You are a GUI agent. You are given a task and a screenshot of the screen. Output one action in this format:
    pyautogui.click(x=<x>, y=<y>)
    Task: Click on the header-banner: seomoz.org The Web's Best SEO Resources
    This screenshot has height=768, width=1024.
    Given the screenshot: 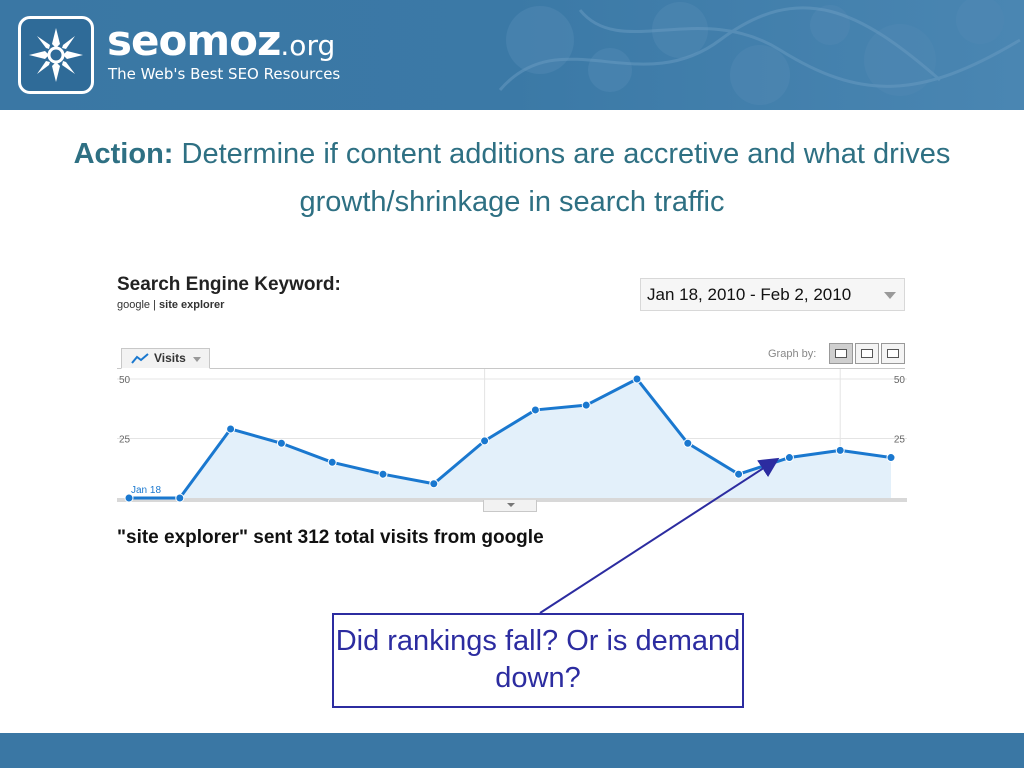 What is the action you would take?
    pyautogui.click(x=512, y=55)
    